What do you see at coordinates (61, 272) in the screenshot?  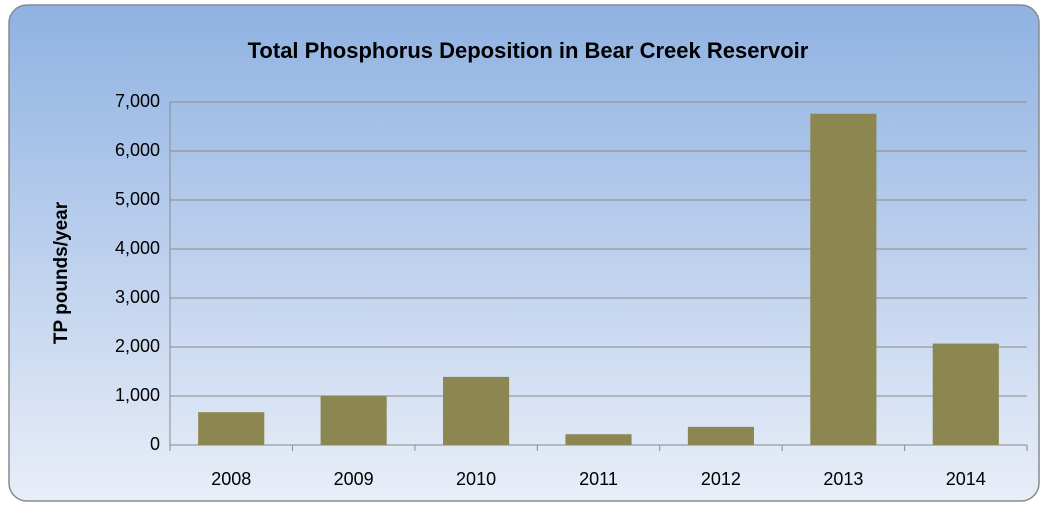 I see `y-axis-label: TP pounds/year` at bounding box center [61, 272].